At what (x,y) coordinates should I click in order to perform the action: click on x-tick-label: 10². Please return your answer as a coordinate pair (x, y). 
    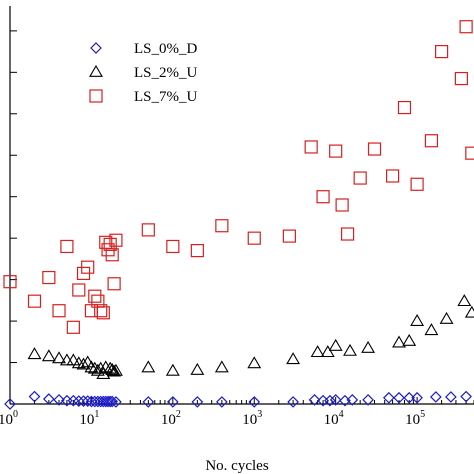
    Looking at the image, I should click on (171, 418).